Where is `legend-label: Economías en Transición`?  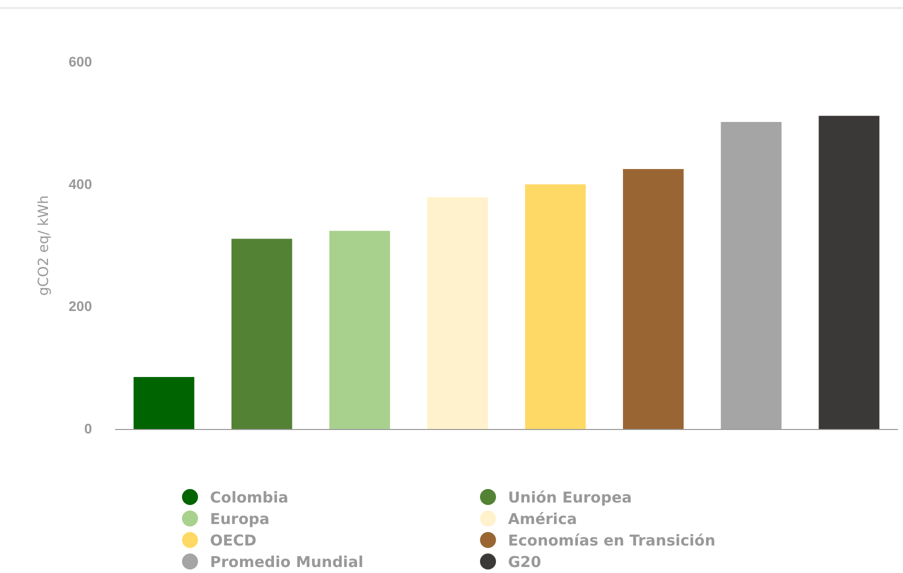 legend-label: Economías en Transición is located at coordinates (612, 541).